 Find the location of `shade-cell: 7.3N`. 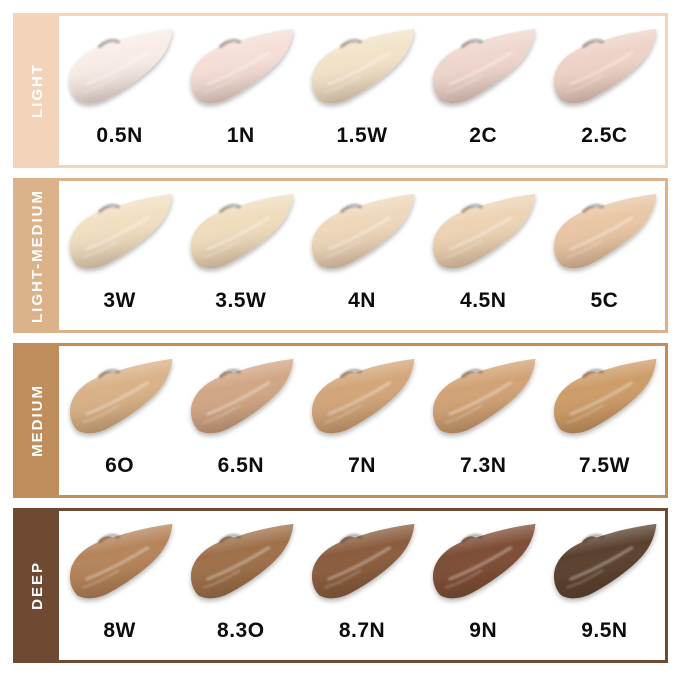

shade-cell: 7.3N is located at coordinates (483, 420).